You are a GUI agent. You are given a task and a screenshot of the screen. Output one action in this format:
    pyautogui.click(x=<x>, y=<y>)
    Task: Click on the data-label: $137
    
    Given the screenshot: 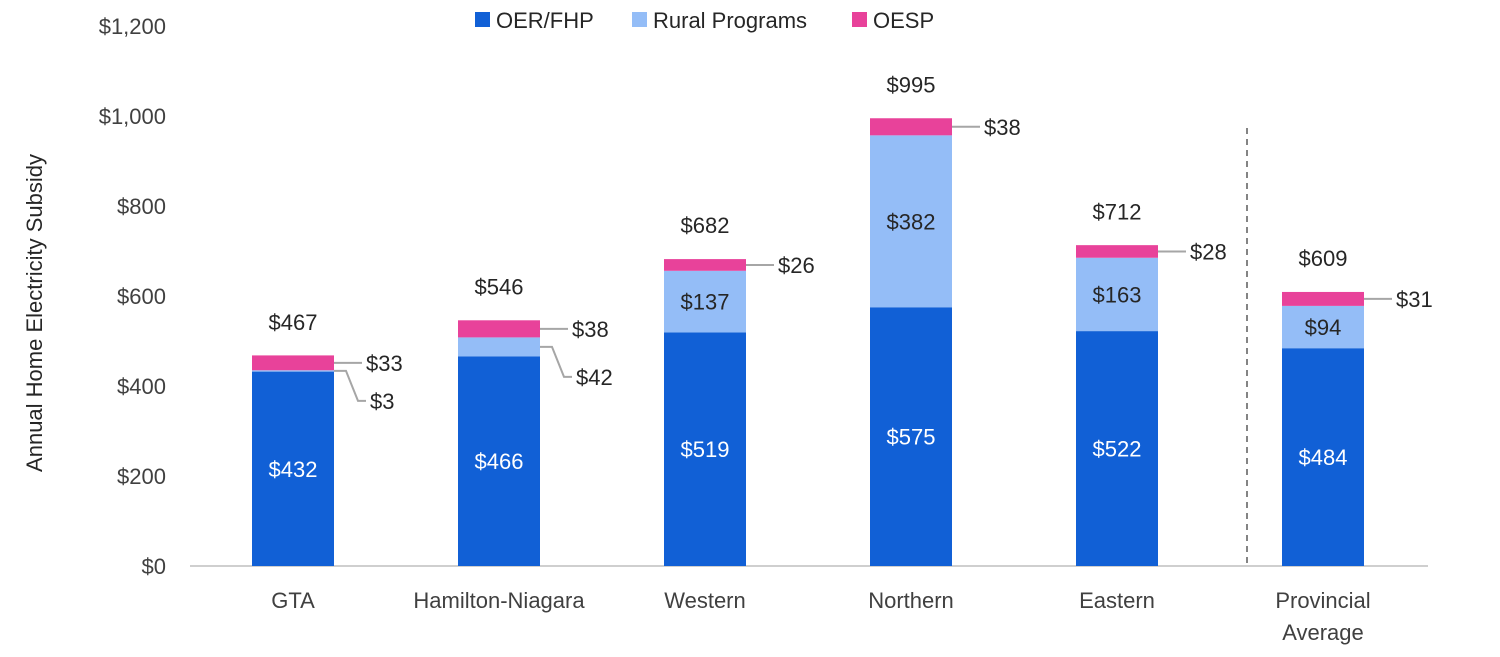 What is the action you would take?
    pyautogui.click(x=705, y=302)
    